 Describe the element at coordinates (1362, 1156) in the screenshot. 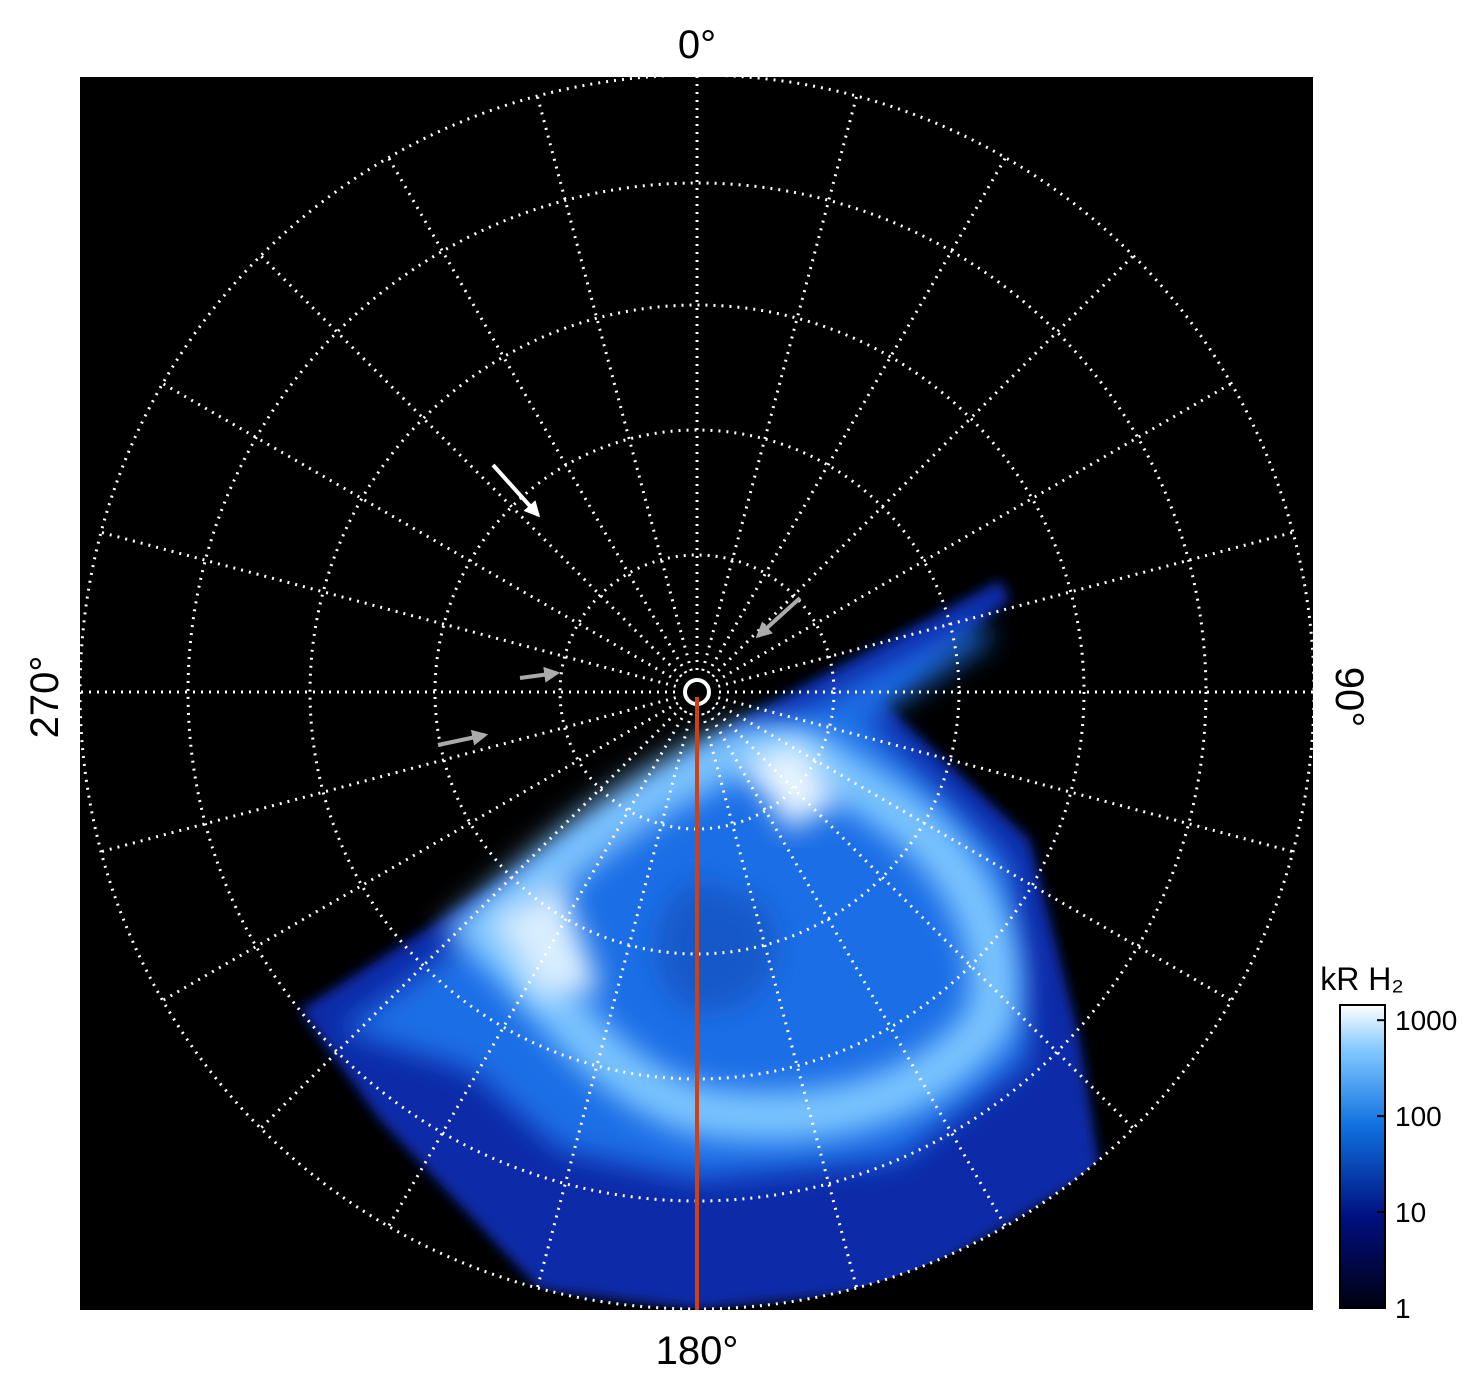

I see `colorbar` at that location.